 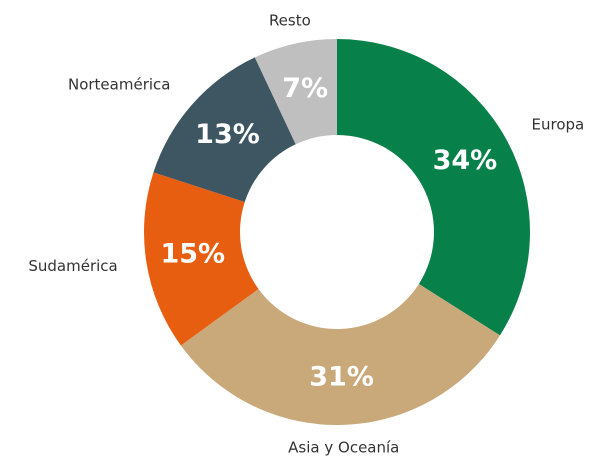 What do you see at coordinates (290, 21) in the screenshot?
I see `category-label: Resto` at bounding box center [290, 21].